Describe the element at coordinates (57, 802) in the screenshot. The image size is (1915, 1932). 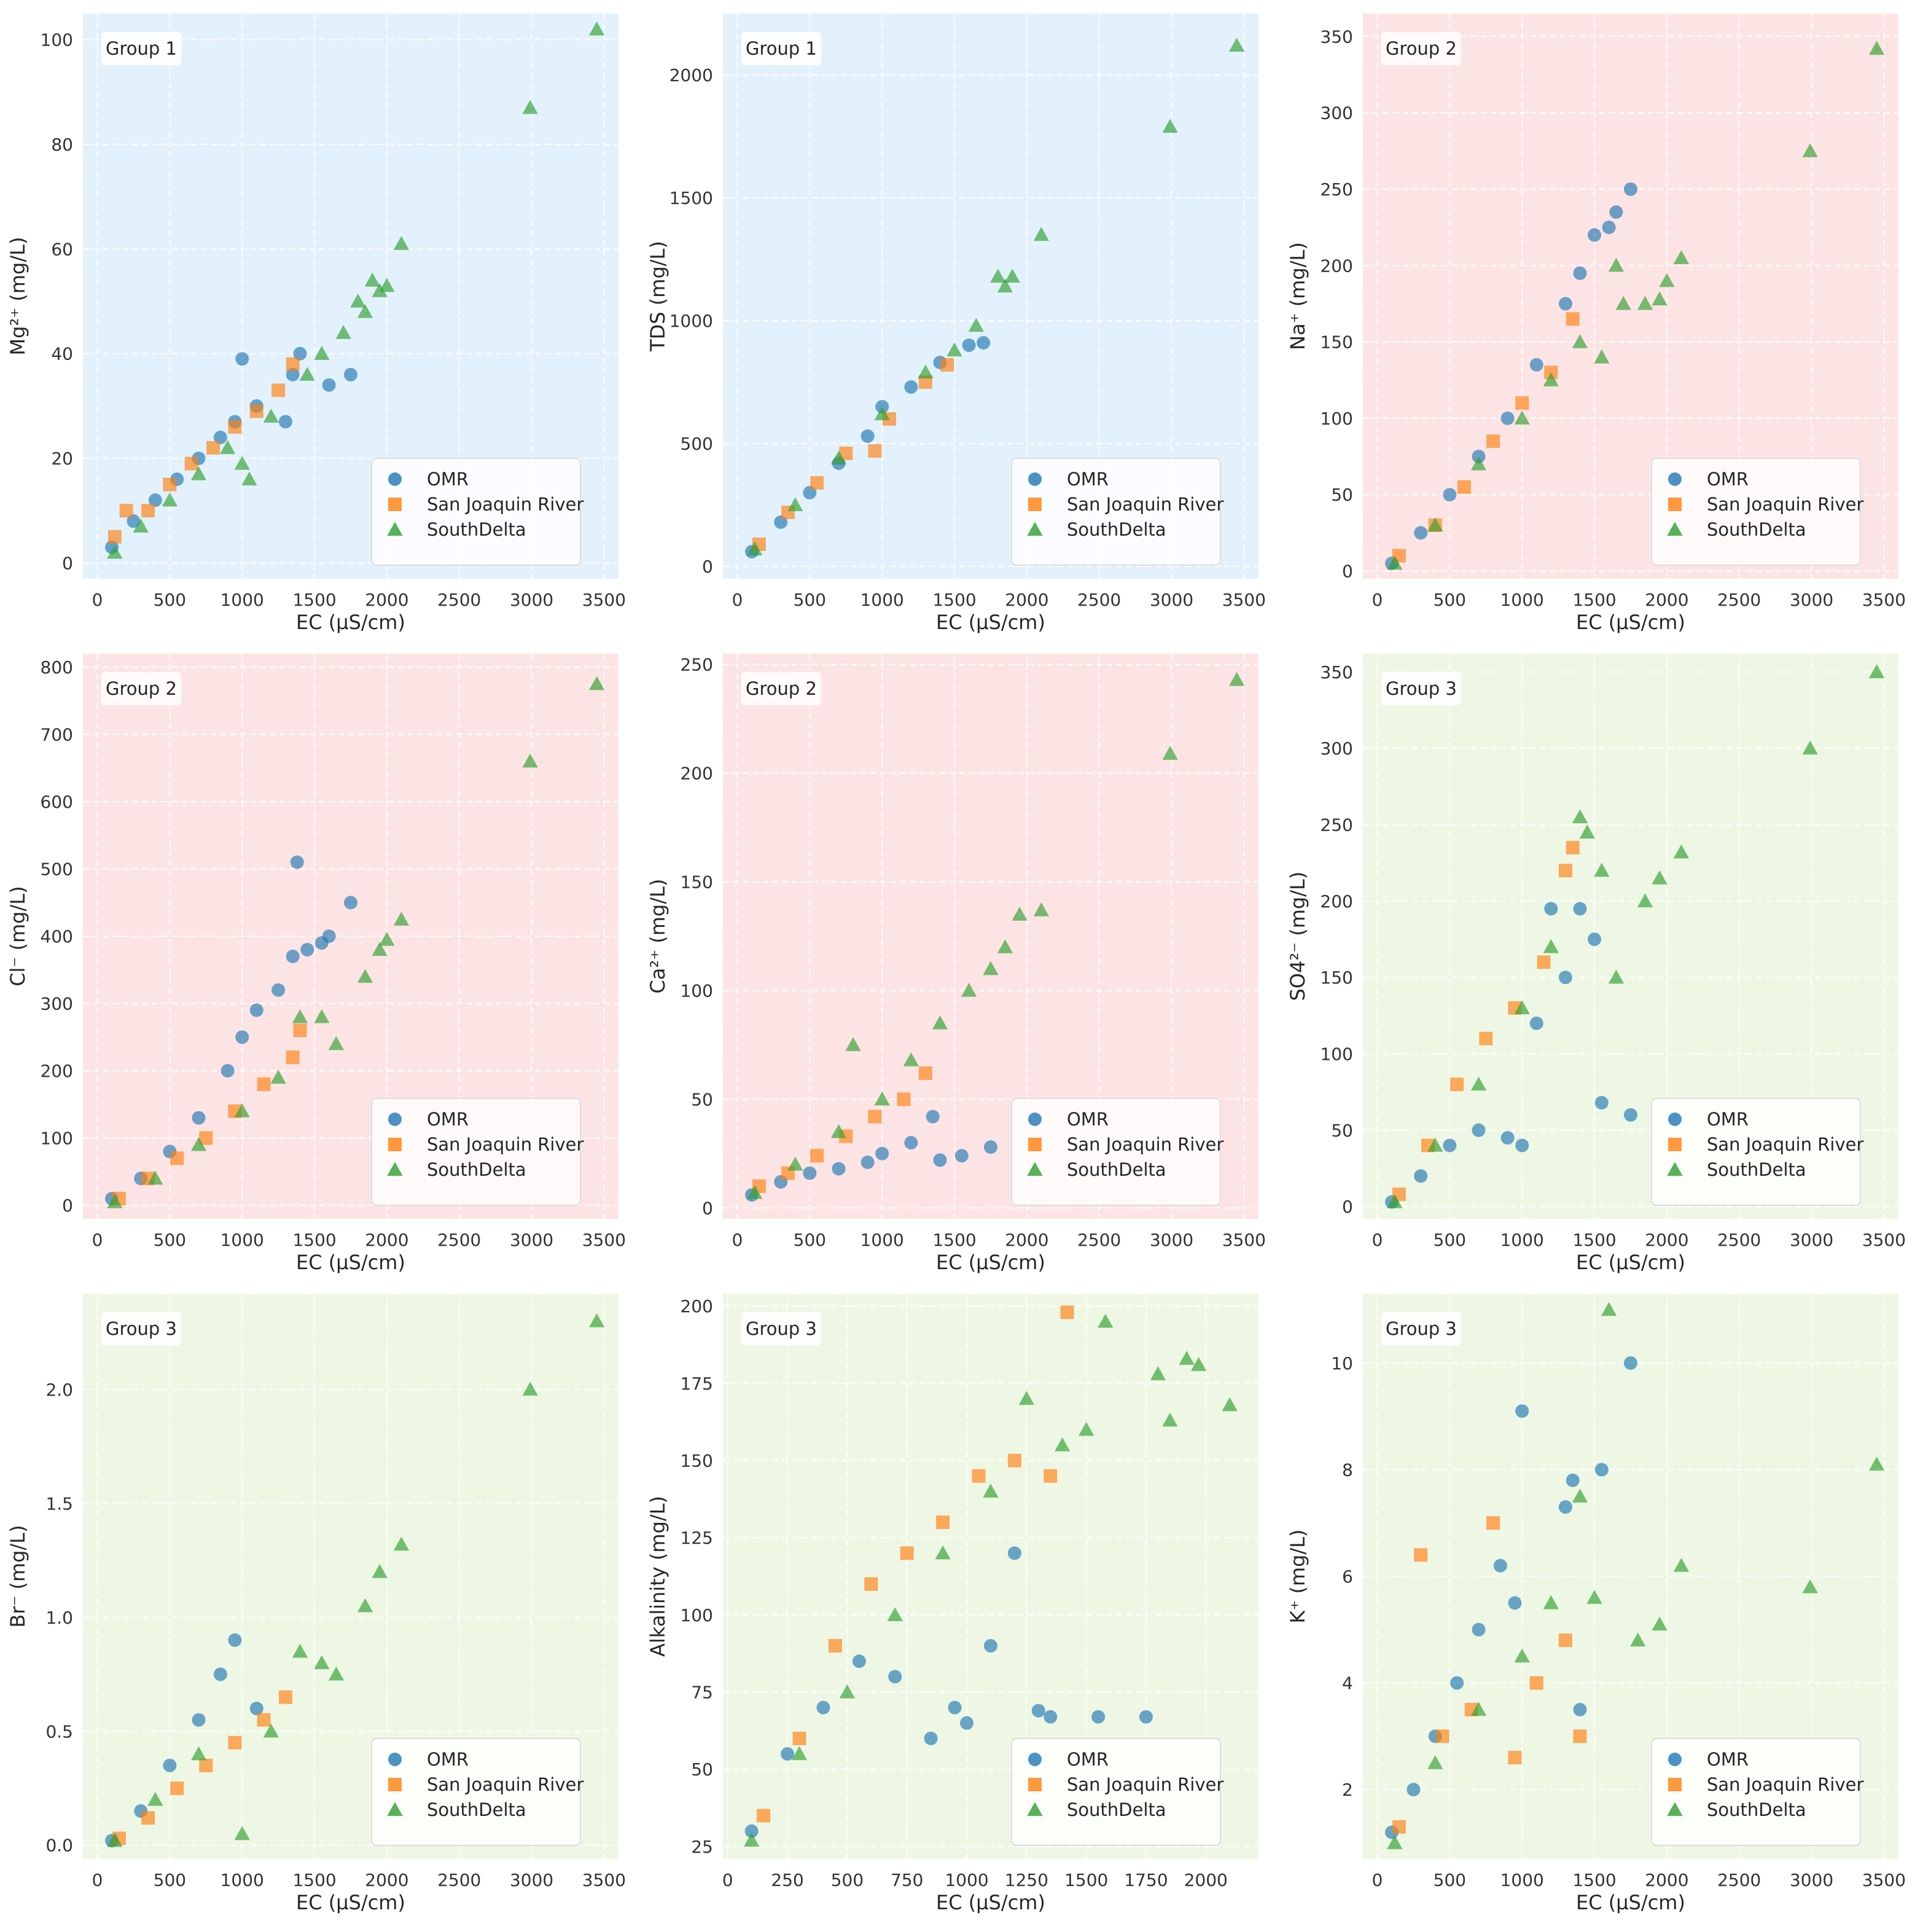
I see `y-tick-label: 600` at that location.